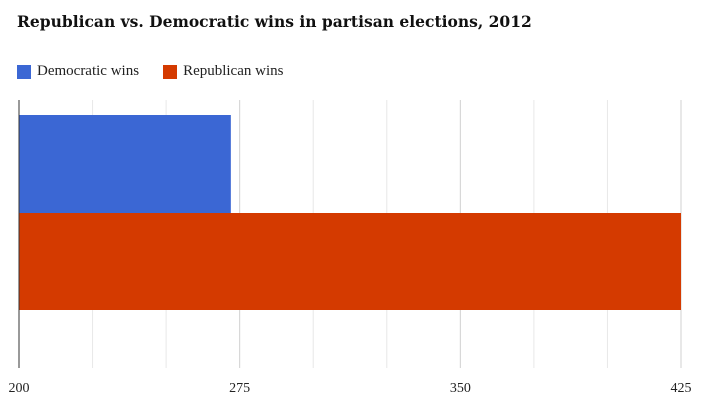  I want to click on legend-swatch-democratic, so click(24, 71).